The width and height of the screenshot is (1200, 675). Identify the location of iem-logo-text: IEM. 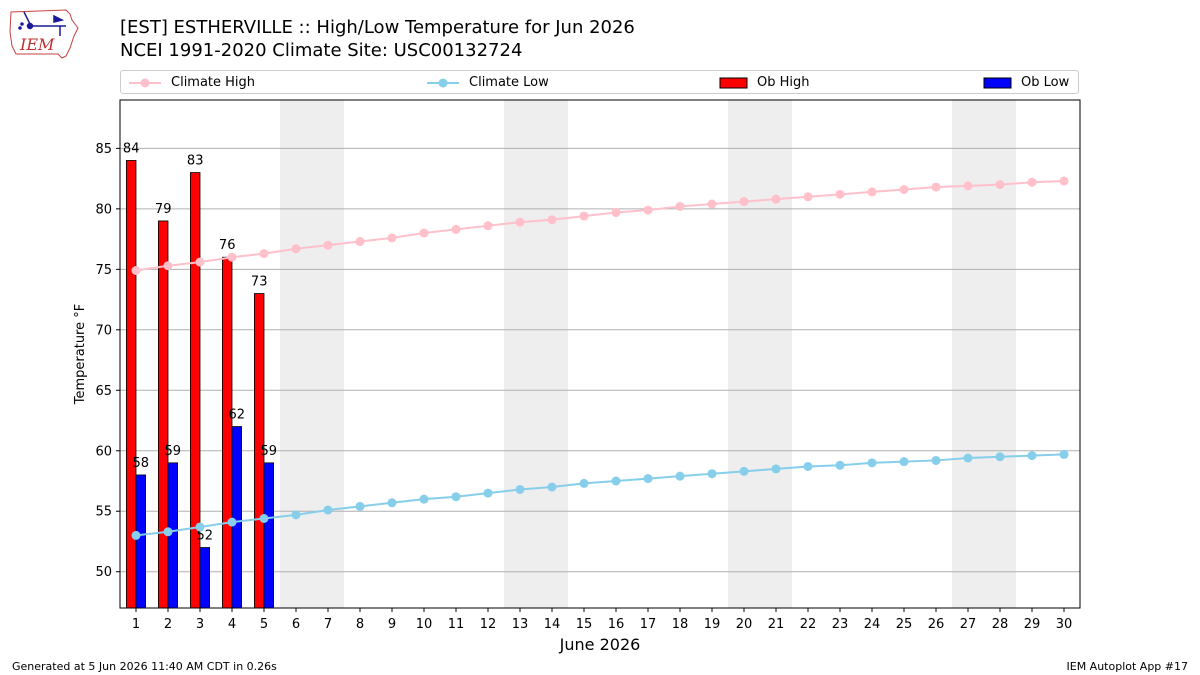
(37, 44).